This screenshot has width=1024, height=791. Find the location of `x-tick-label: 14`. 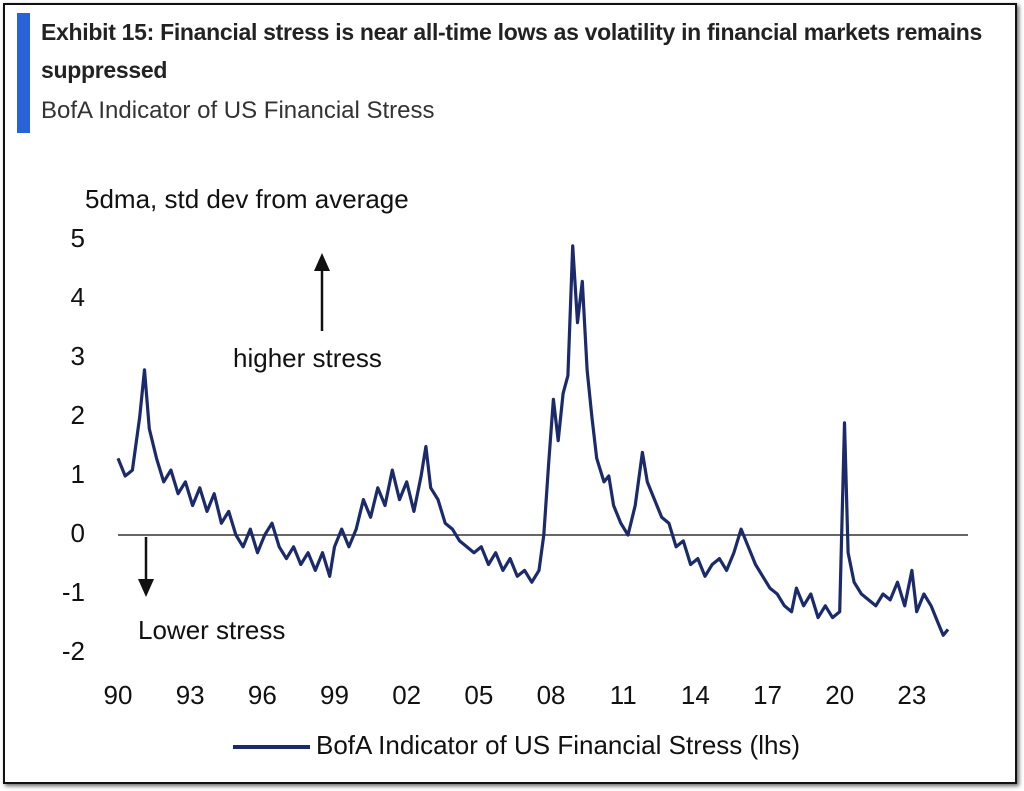

x-tick-label: 14 is located at coordinates (695, 695).